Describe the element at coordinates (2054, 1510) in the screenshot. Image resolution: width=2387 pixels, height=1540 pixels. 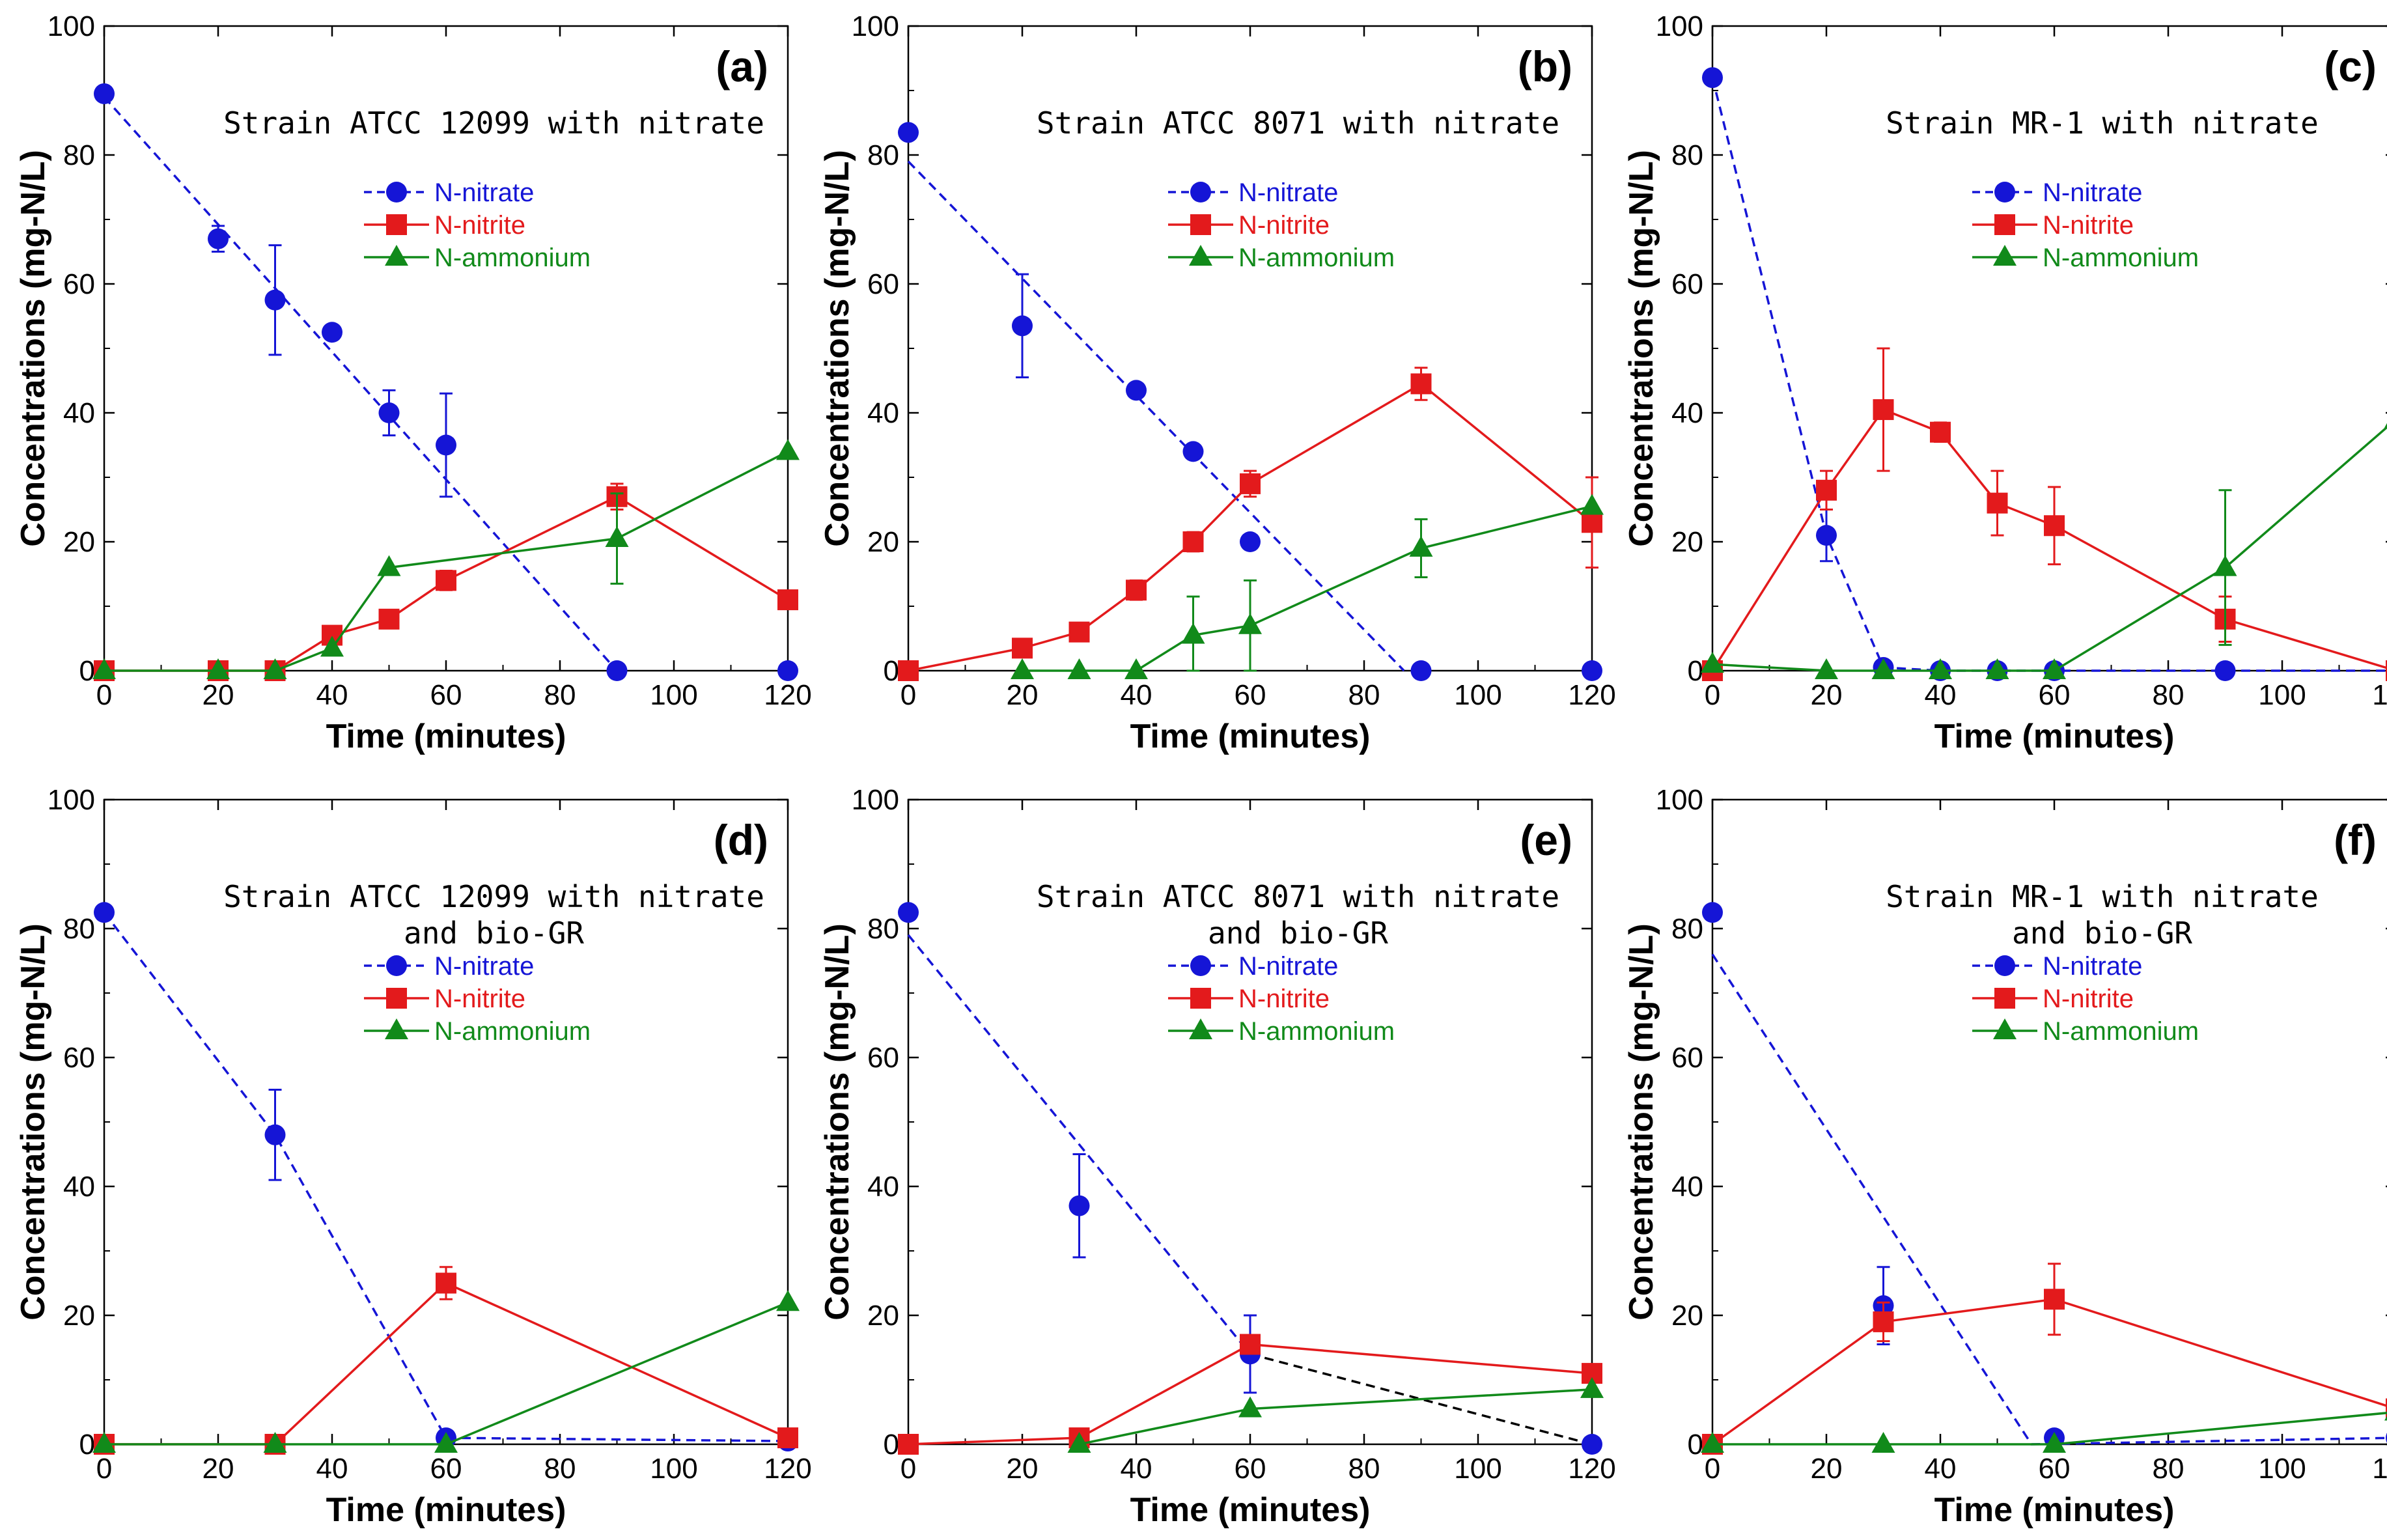
I see `x-axis-label: Time (minutes)` at that location.